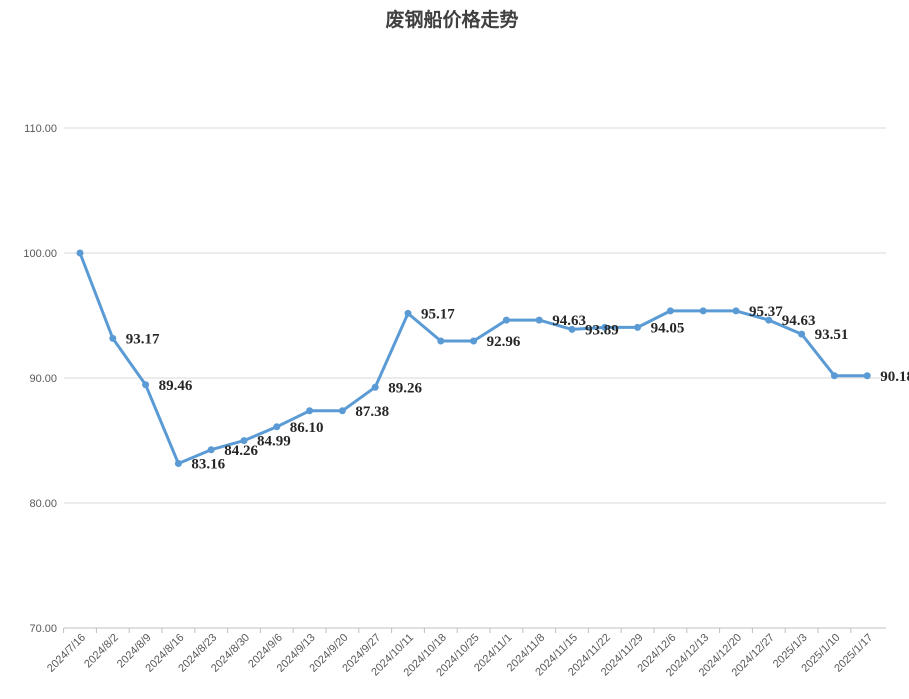 Image resolution: width=909 pixels, height=699 pixels. What do you see at coordinates (176, 386) in the screenshot?
I see `data-label: 89.46` at bounding box center [176, 386].